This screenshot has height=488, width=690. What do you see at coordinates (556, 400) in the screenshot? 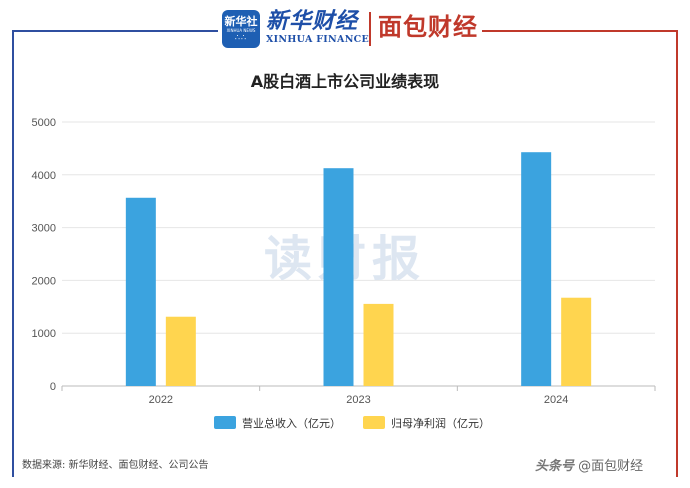
I see `x-tick-label: 2024` at bounding box center [556, 400].